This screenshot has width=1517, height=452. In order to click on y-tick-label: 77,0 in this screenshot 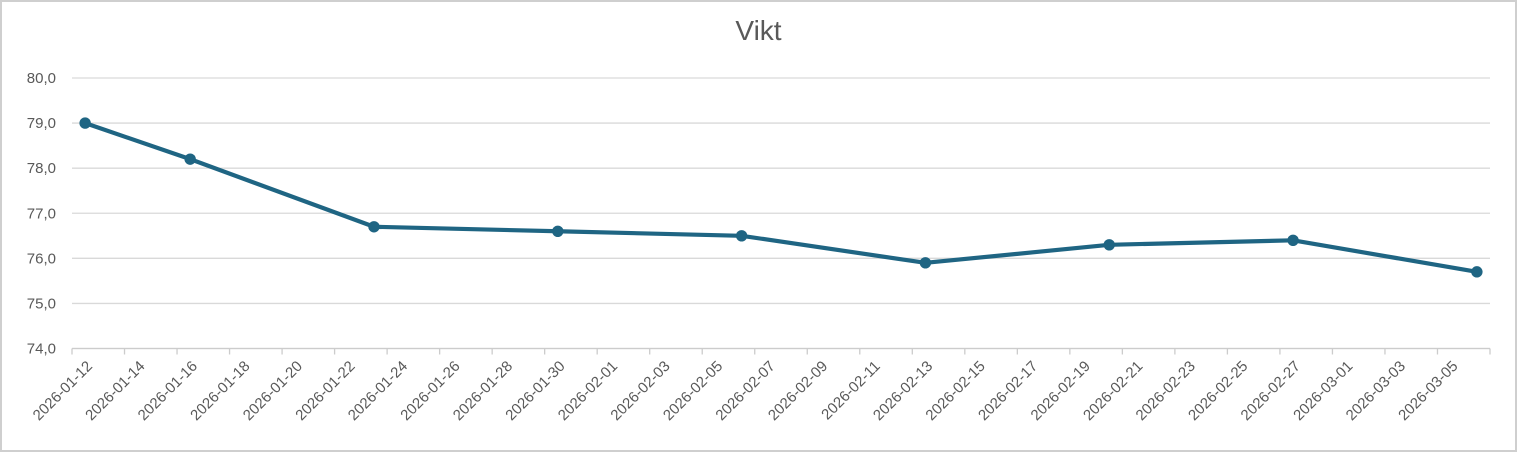, I will do `click(41, 213)`.